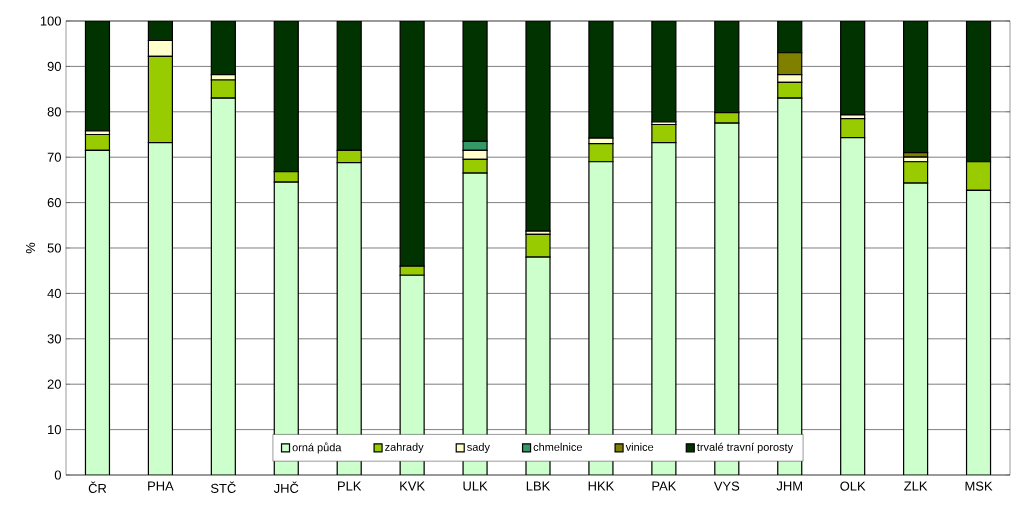  I want to click on x-tick-label: PAK, so click(664, 486).